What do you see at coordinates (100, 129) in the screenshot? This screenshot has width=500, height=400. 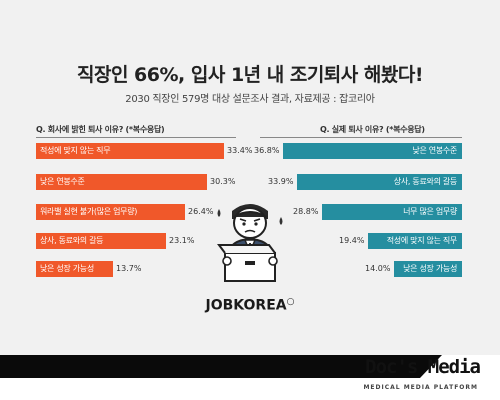 I see `left-chart-title: Q. 회사에 밝힌 퇴사 이유? (*복수응답)` at bounding box center [100, 129].